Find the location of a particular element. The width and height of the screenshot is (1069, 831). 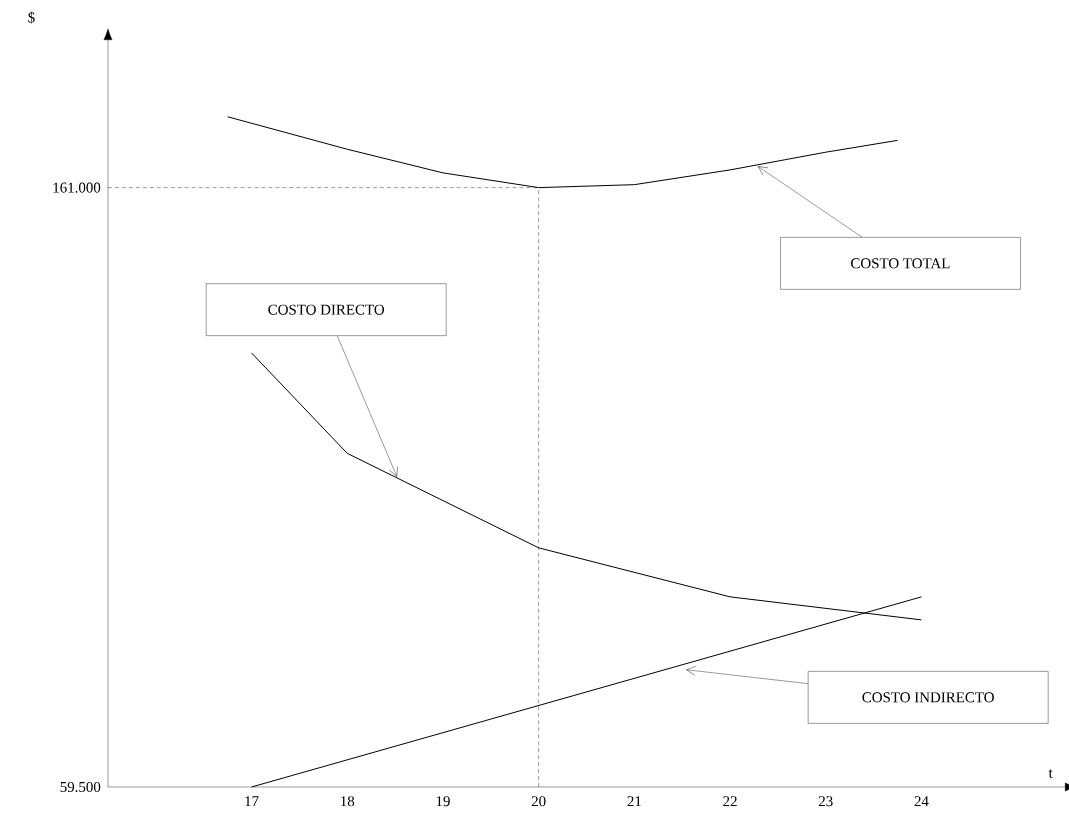

annotation: COSTO INDIRECTO is located at coordinates (928, 697).